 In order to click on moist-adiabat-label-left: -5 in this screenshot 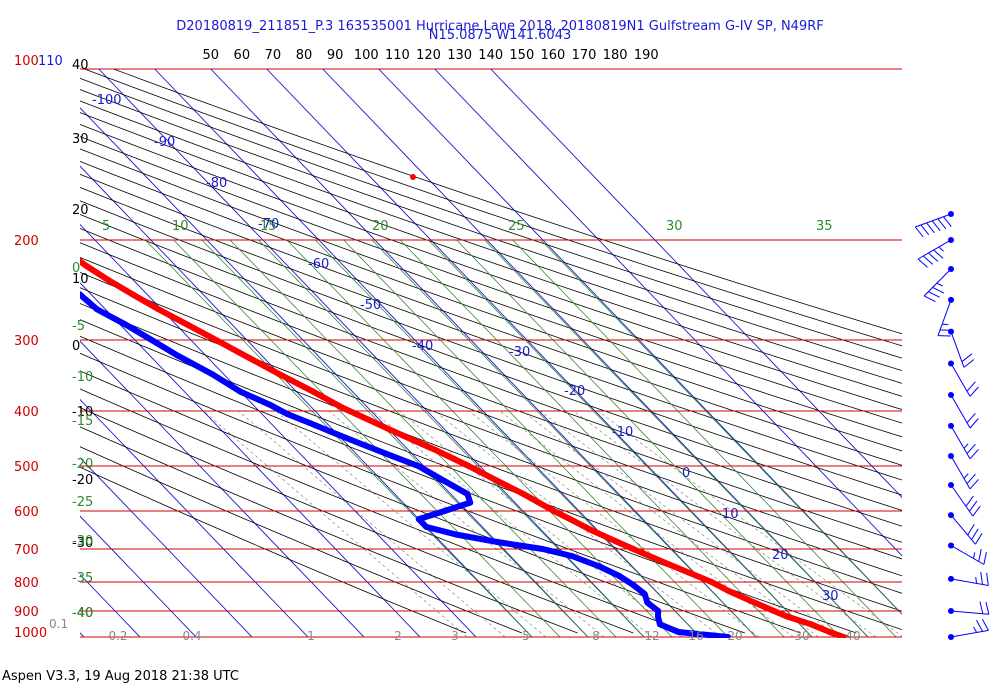, I will do `click(78, 326)`.